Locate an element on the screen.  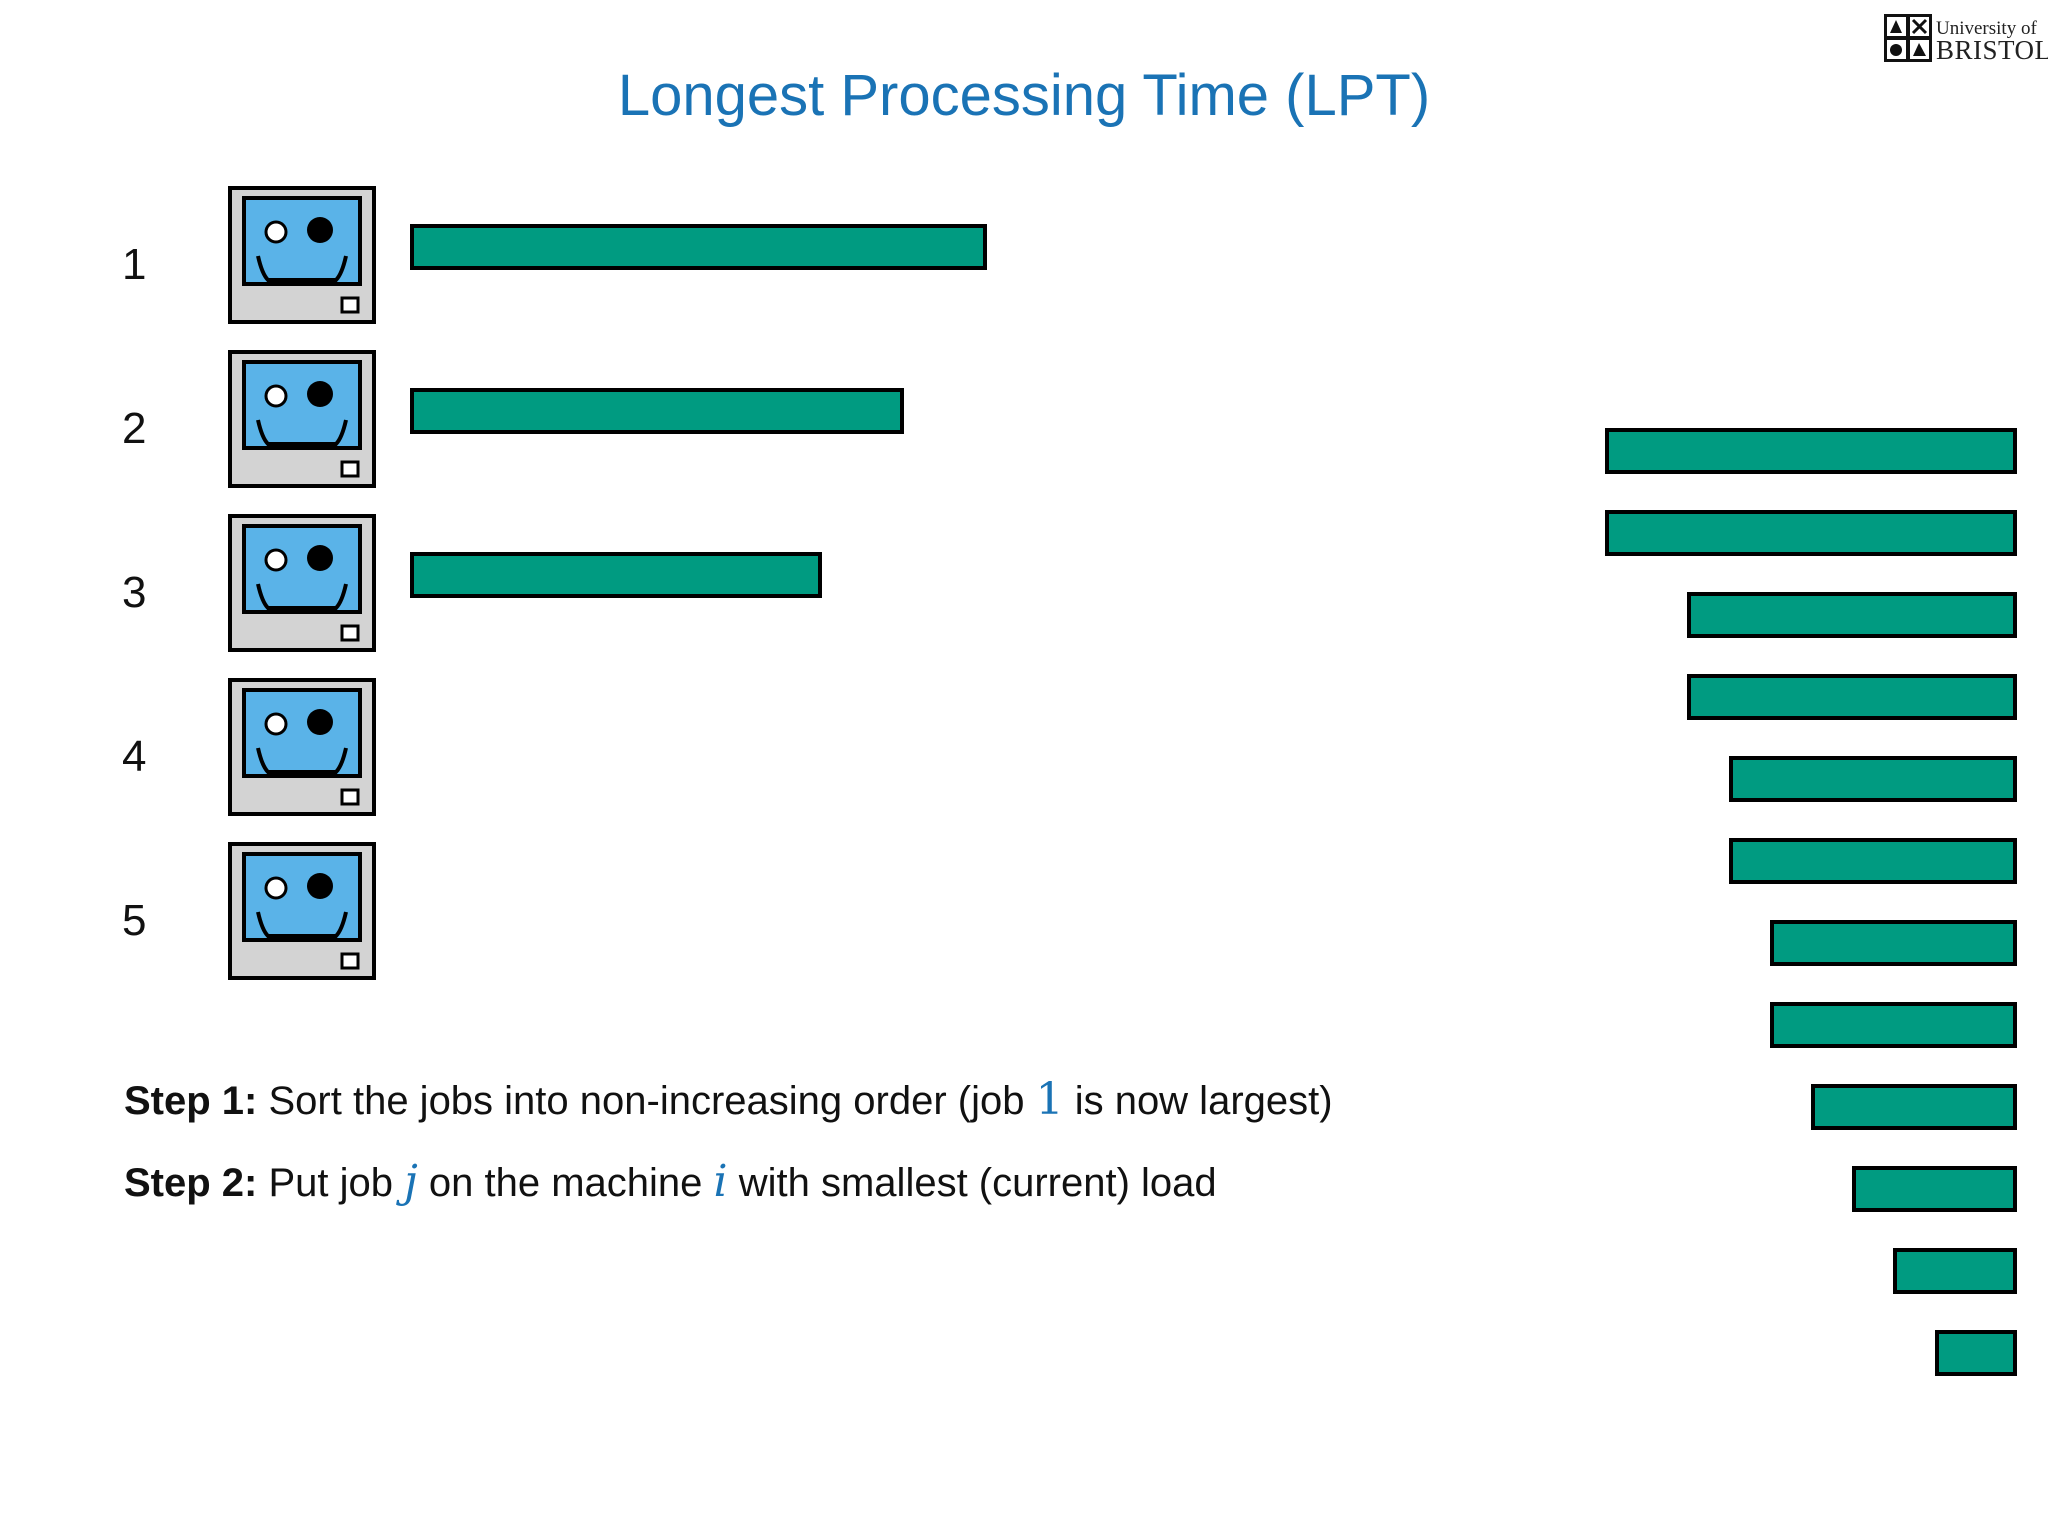
step-2-text-b: on the machine is located at coordinates (565, 1183).